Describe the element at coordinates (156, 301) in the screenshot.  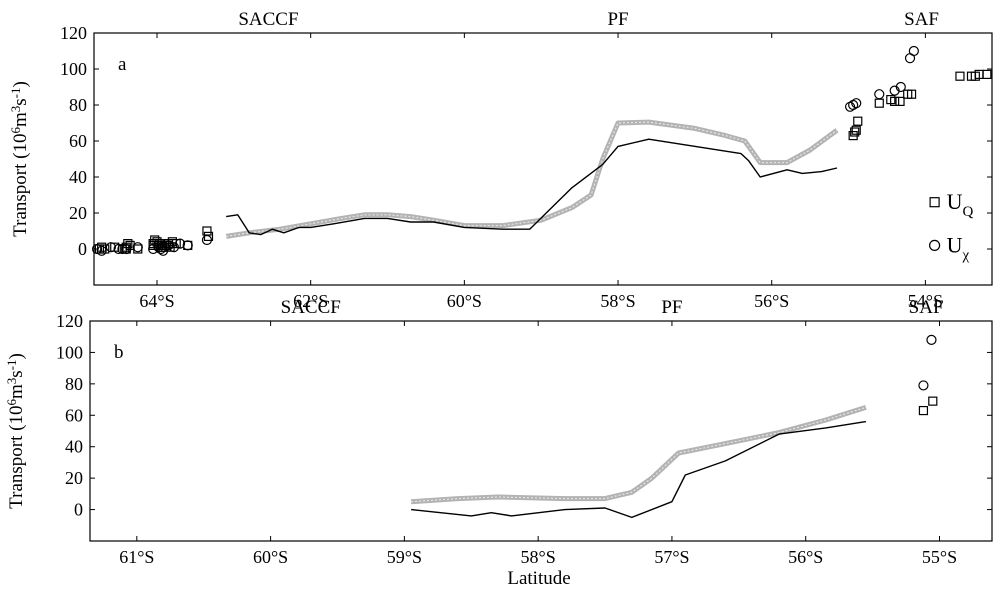
I see `x-tick-label: 64°S` at that location.